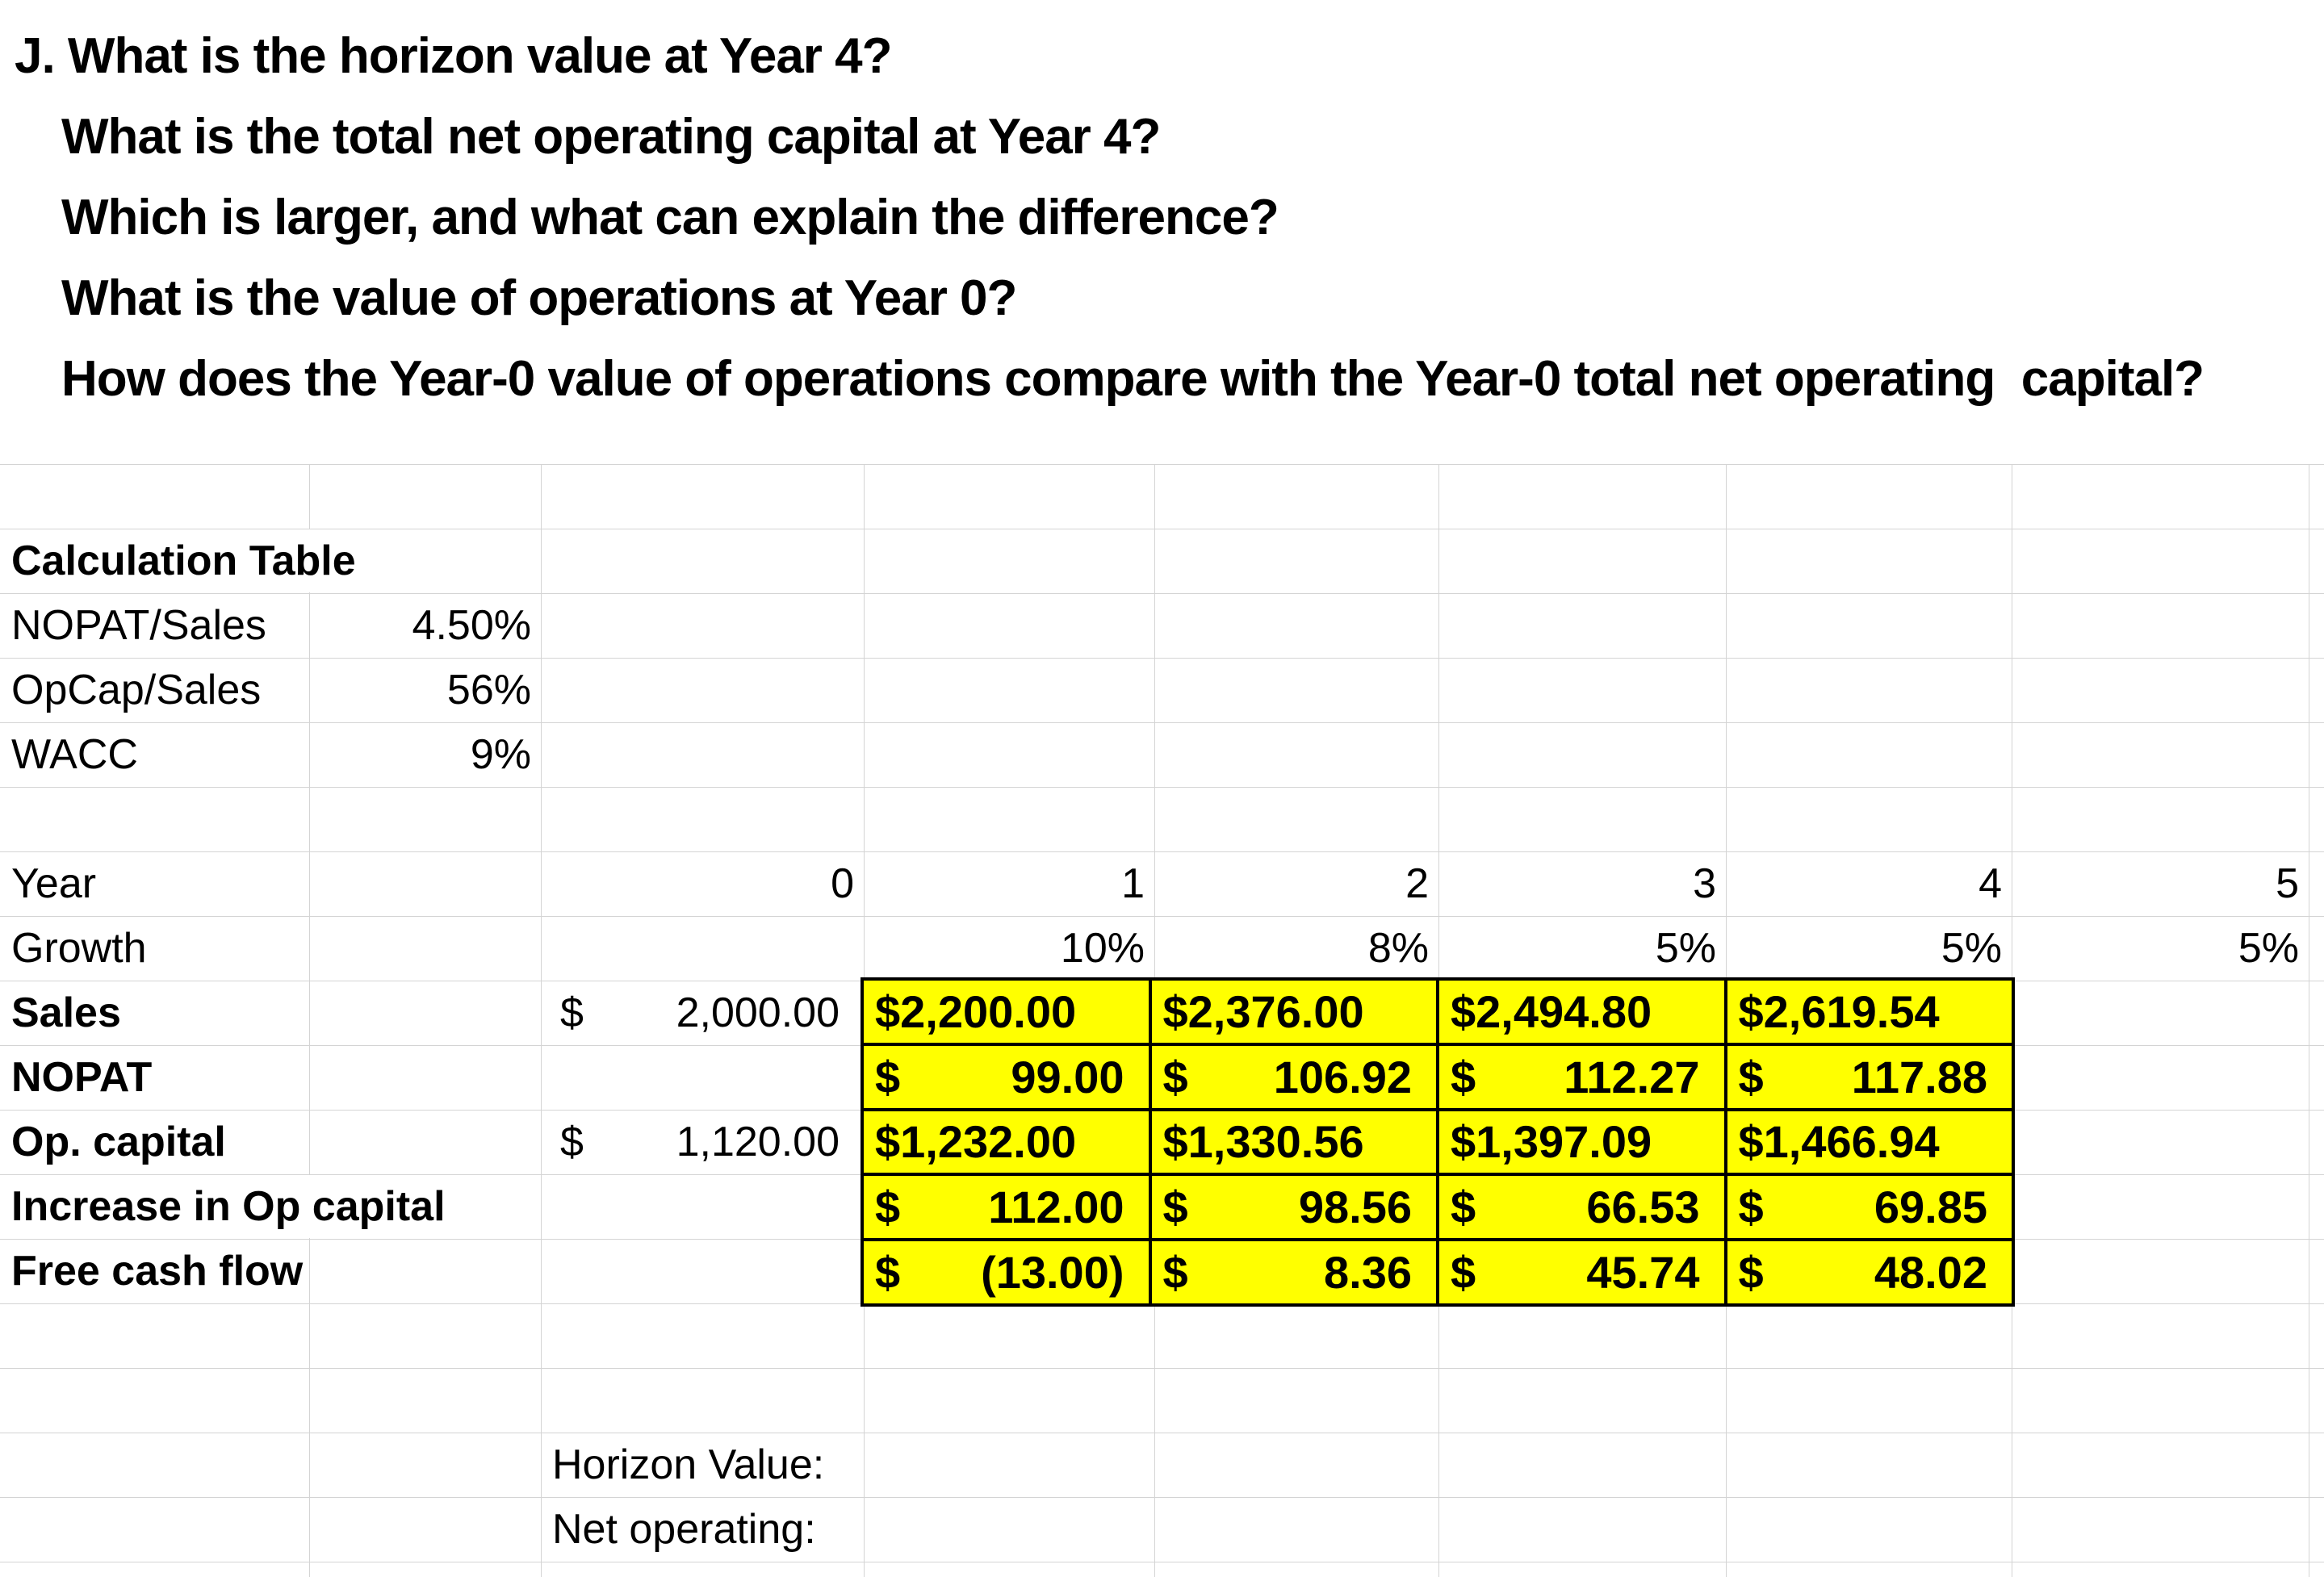  I want to click on cell-nopat-y1: $99.00, so click(1006, 1076).